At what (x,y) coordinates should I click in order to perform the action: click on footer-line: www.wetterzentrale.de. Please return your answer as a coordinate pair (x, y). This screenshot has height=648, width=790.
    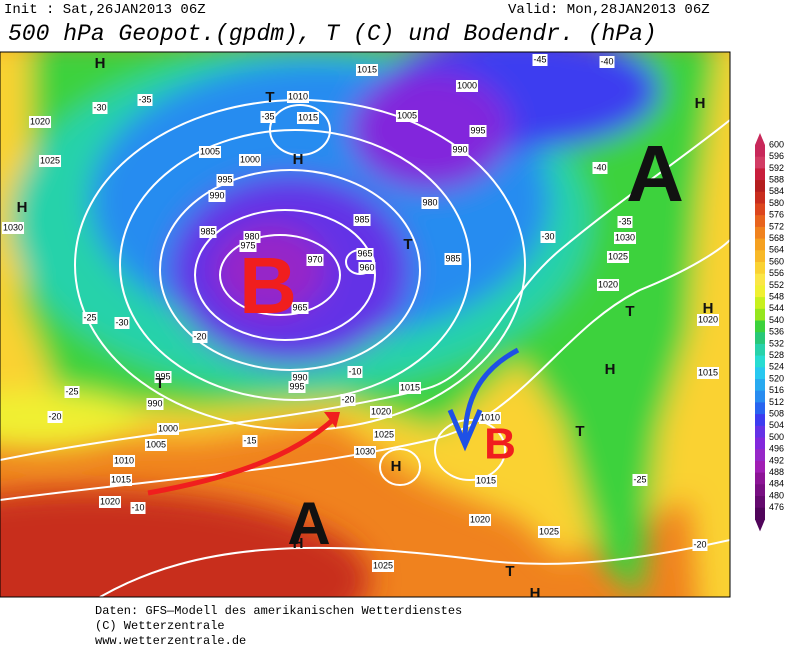
    Looking at the image, I should click on (170, 641).